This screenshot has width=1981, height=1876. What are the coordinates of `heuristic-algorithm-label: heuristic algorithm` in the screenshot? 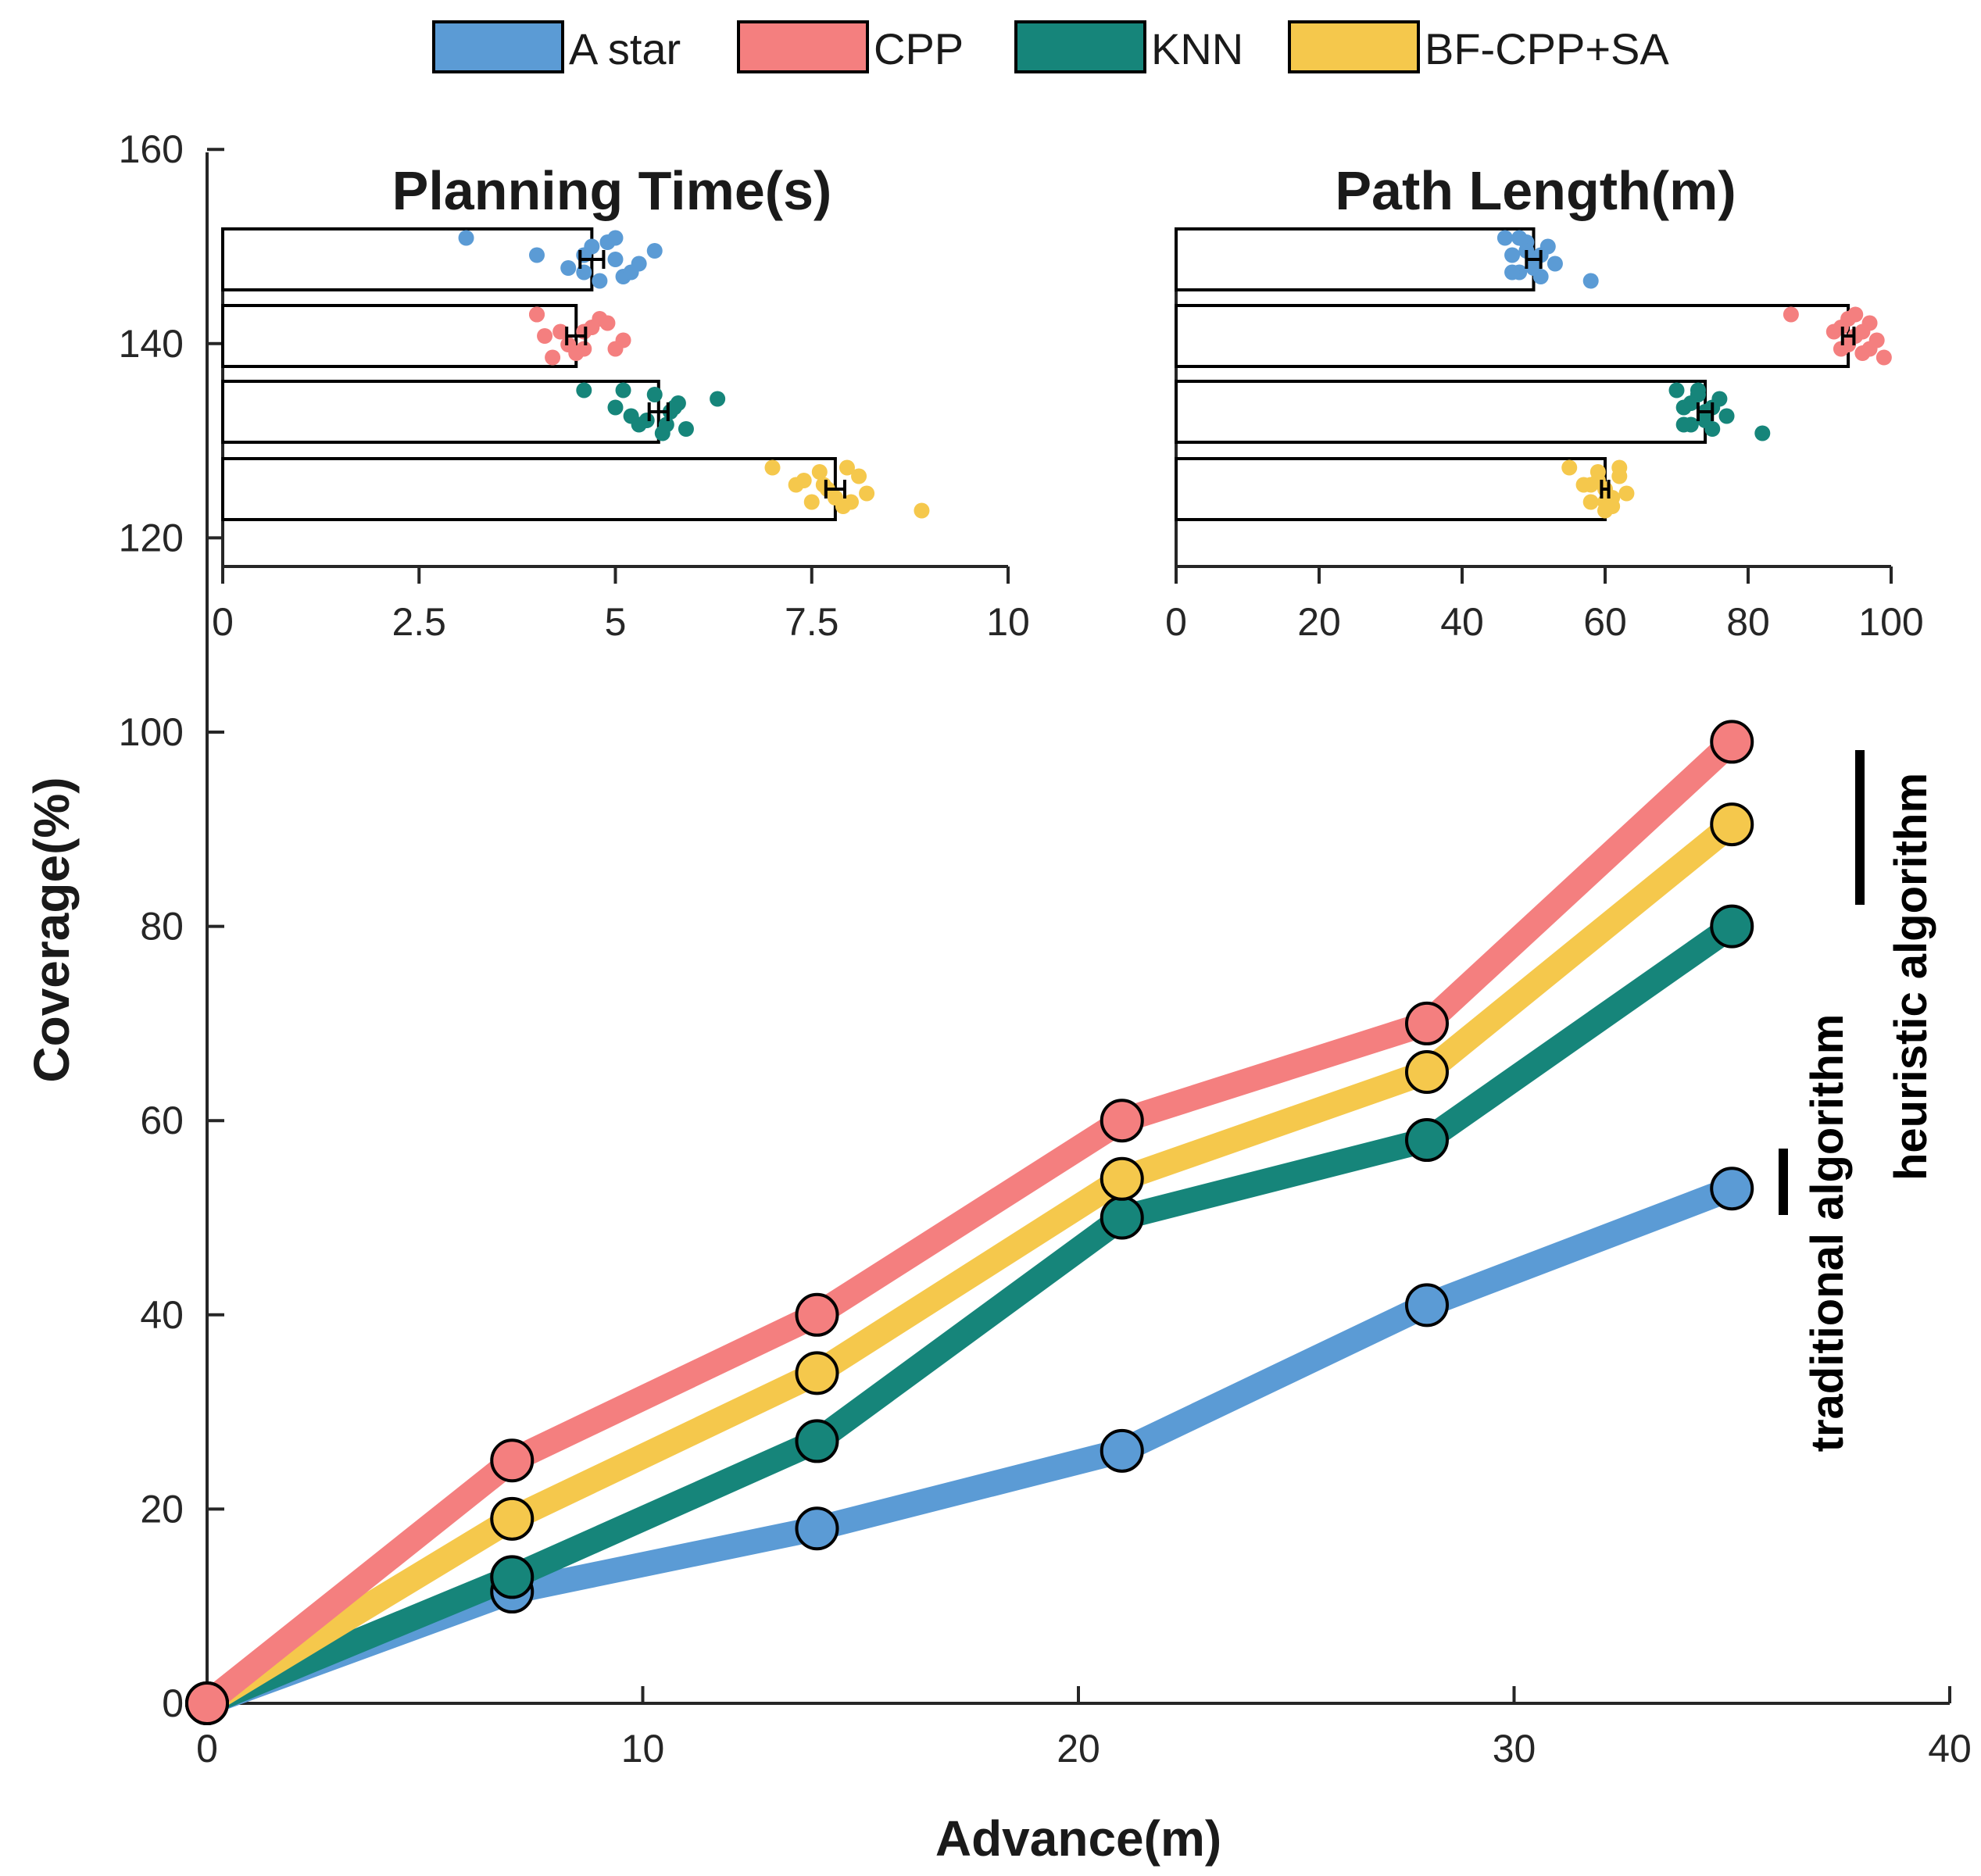 It's located at (1911, 977).